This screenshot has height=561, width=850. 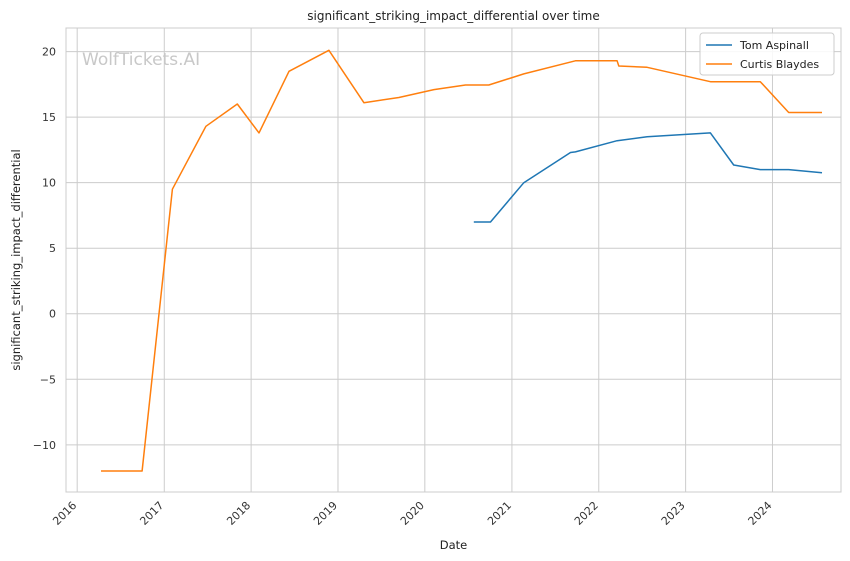 I want to click on legend-box, so click(x=767, y=54).